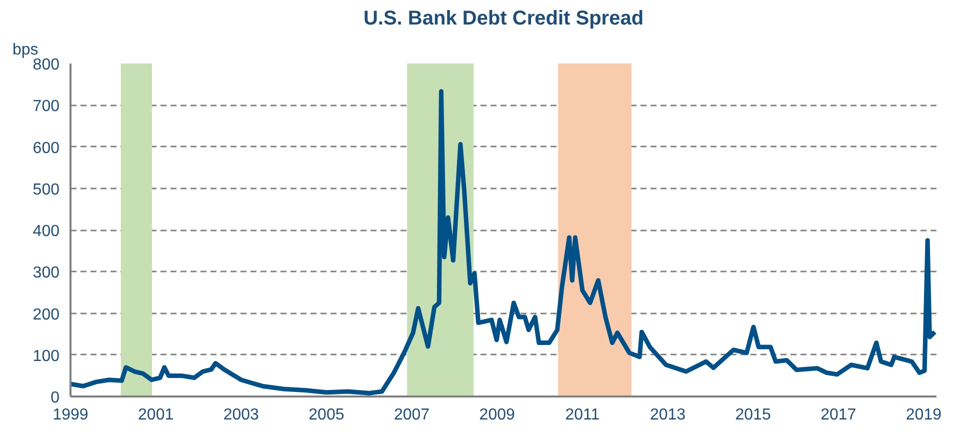 The width and height of the screenshot is (961, 436). Describe the element at coordinates (503, 19) in the screenshot. I see `chart-title: U.S. Bank Debt Credit Spread` at that location.